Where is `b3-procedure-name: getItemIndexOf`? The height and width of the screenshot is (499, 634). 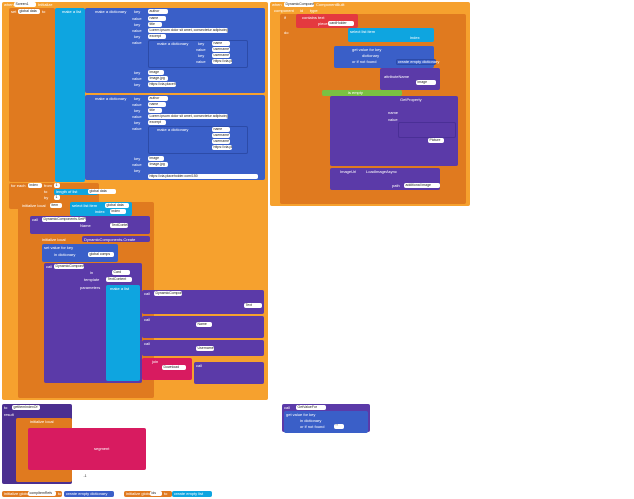
b3-procedure-name: getItemIndexOf is located at coordinates (26, 407).